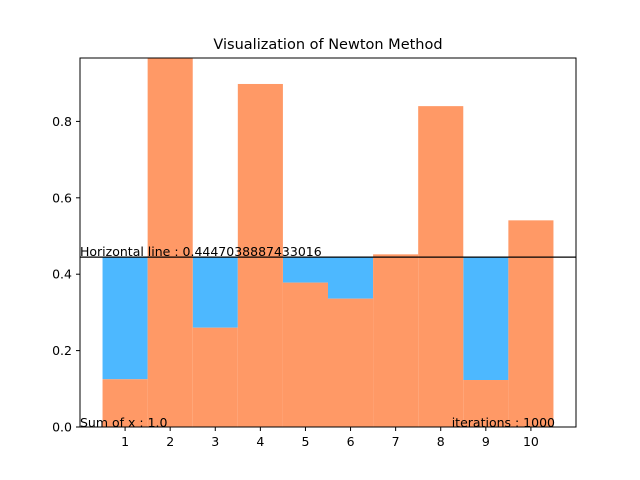  What do you see at coordinates (62, 197) in the screenshot?
I see `y-tick-label-3: 0.6` at bounding box center [62, 197].